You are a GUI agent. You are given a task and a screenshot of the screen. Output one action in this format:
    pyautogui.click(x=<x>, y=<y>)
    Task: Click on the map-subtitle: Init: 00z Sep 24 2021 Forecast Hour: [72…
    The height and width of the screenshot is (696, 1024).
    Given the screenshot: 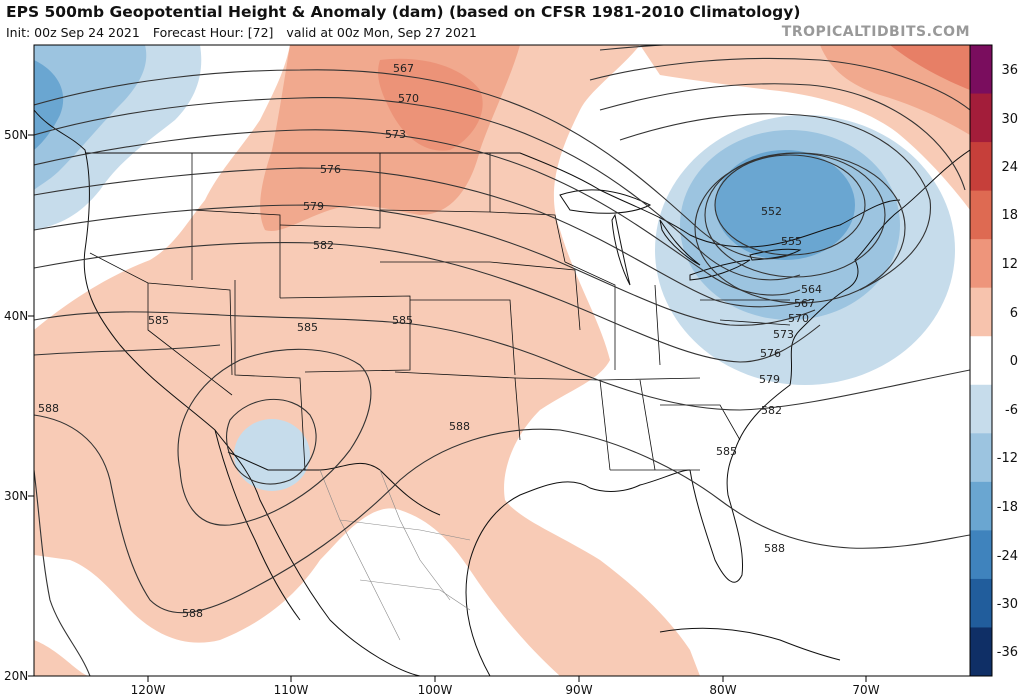 What is the action you would take?
    pyautogui.click(x=246, y=32)
    